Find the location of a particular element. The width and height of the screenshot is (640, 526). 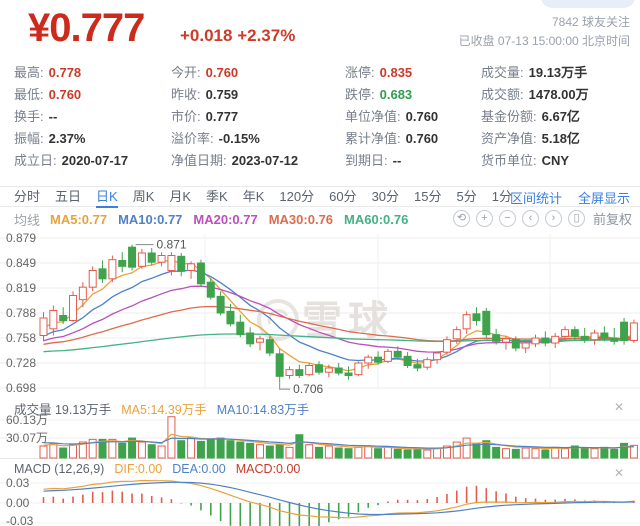

followers-count: 7842 球友关注 is located at coordinates (590, 22).